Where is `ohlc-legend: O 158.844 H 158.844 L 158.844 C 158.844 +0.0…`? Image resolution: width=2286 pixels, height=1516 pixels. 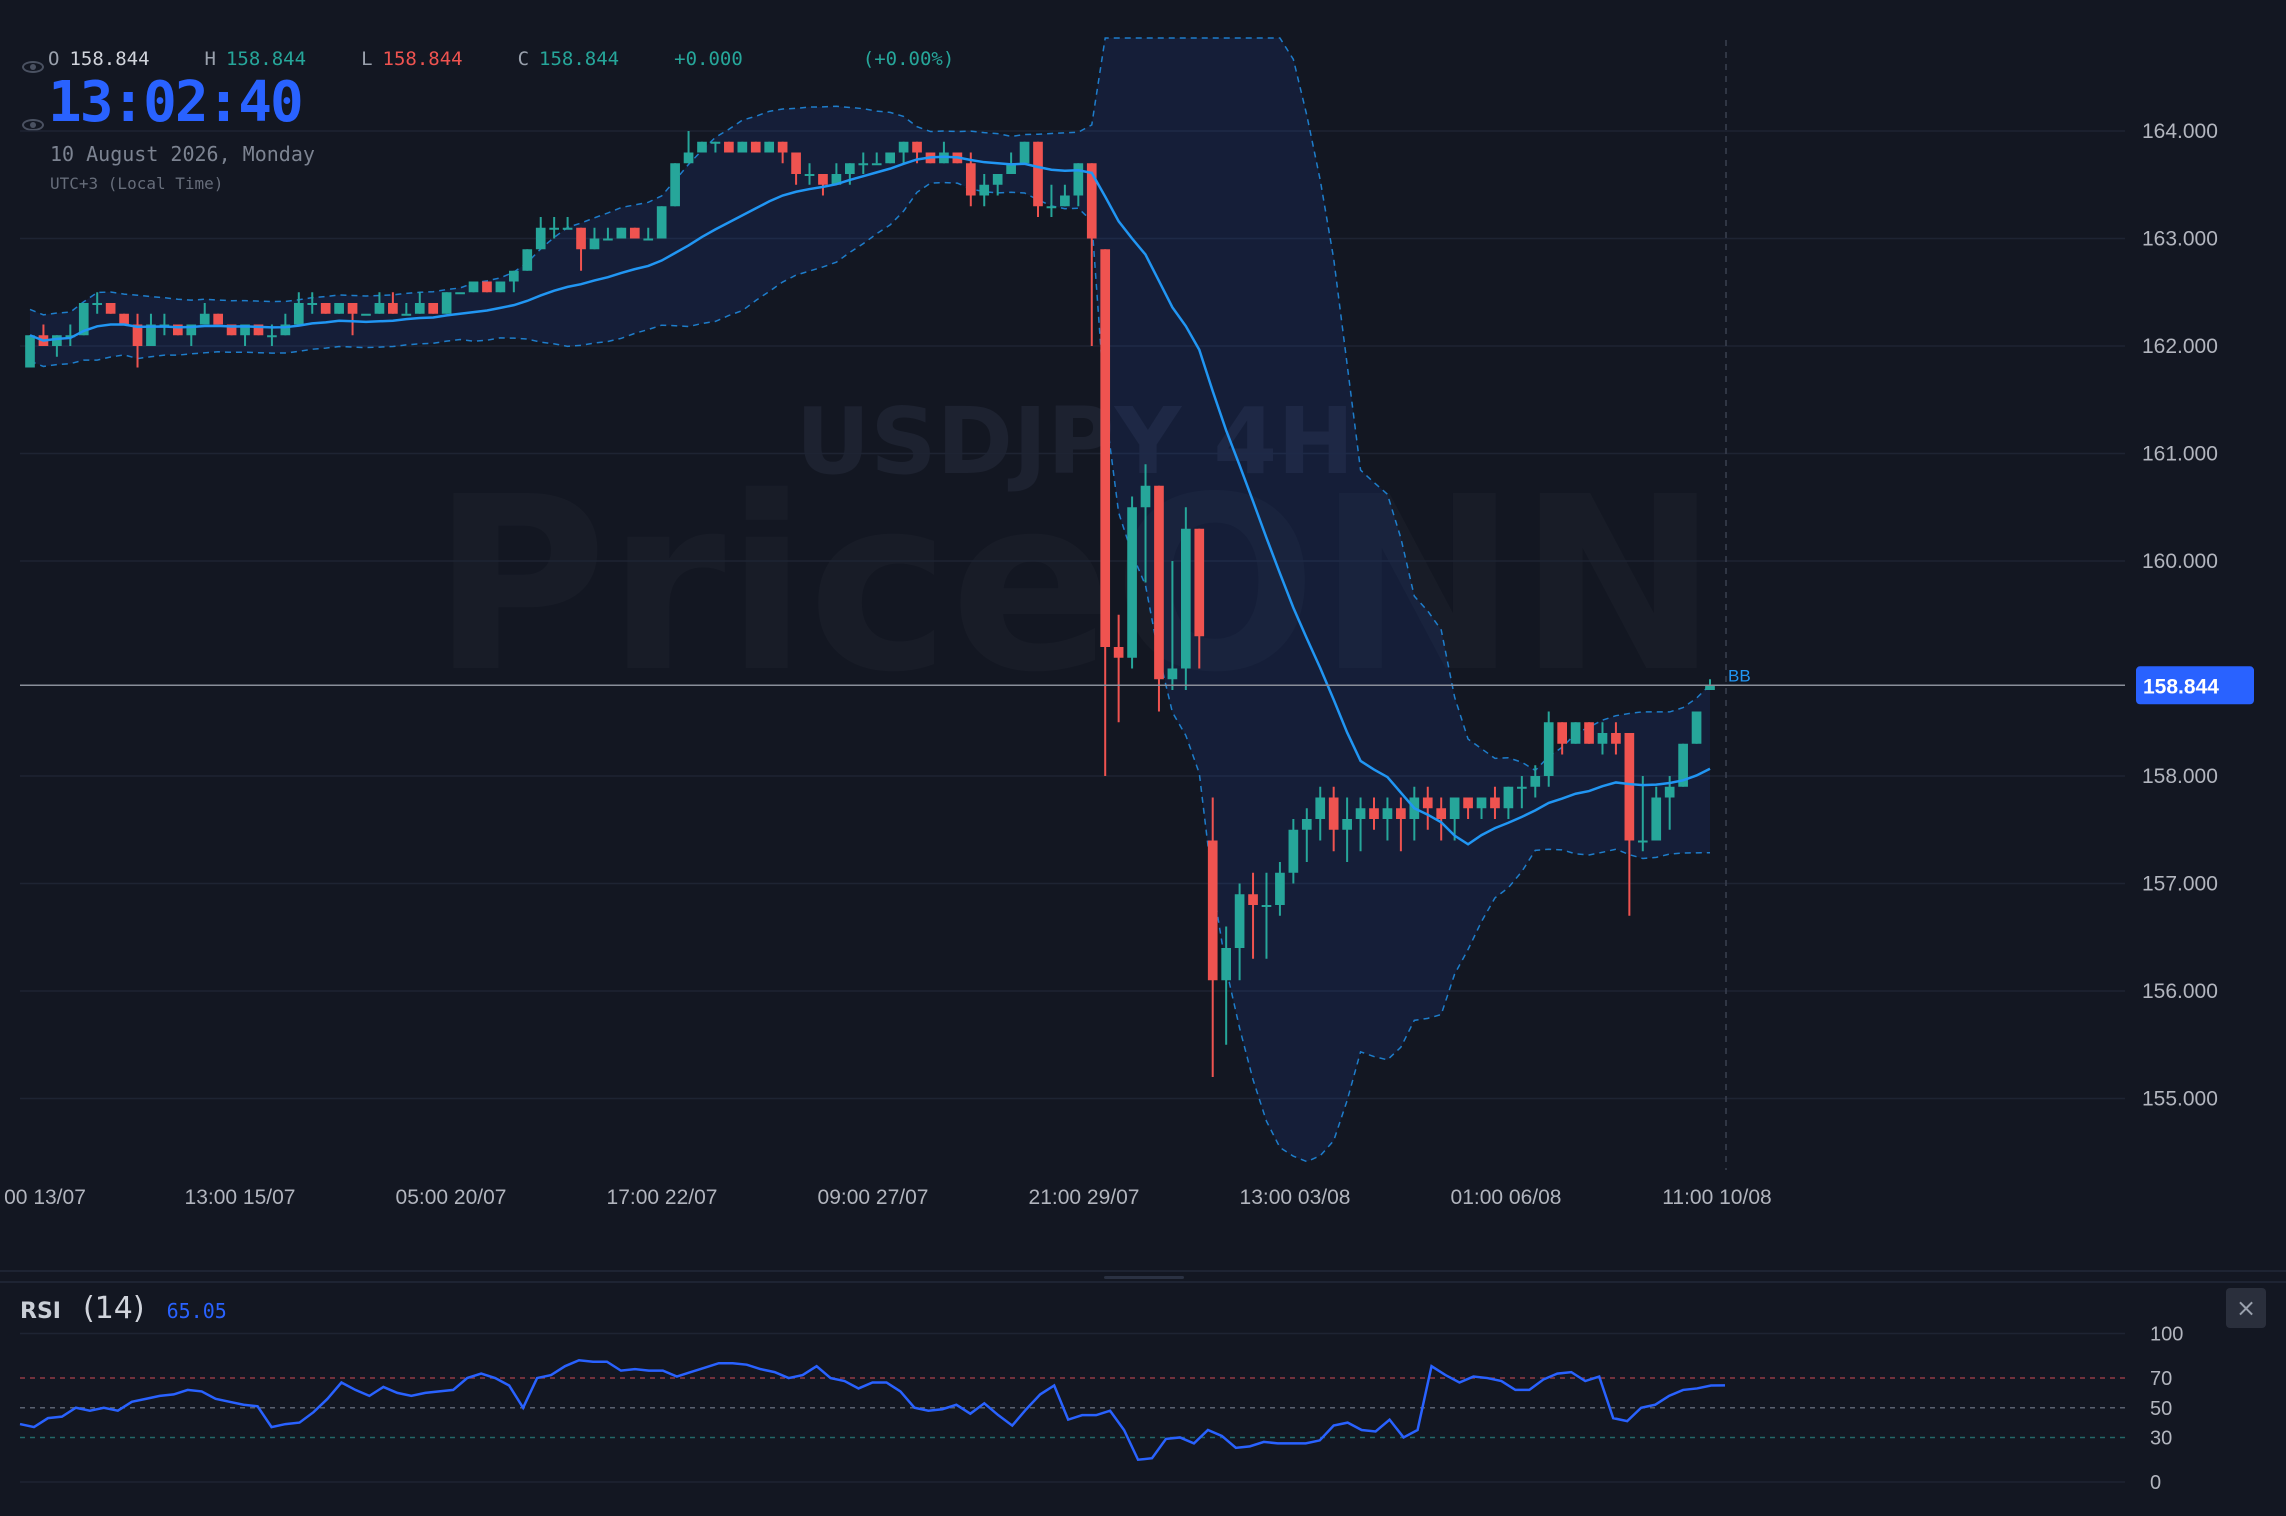
ohlc-legend: O 158.844 H 158.844 L 158.844 C 158.844 +0.0… is located at coordinates (528, 59).